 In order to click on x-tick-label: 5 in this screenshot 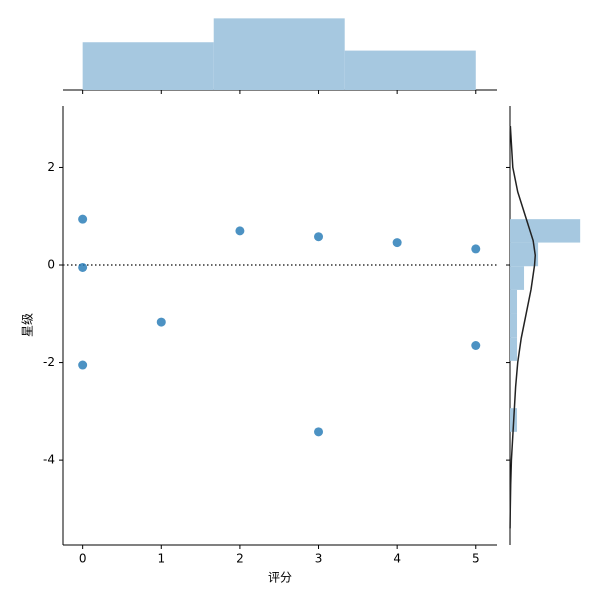, I will do `click(476, 559)`.